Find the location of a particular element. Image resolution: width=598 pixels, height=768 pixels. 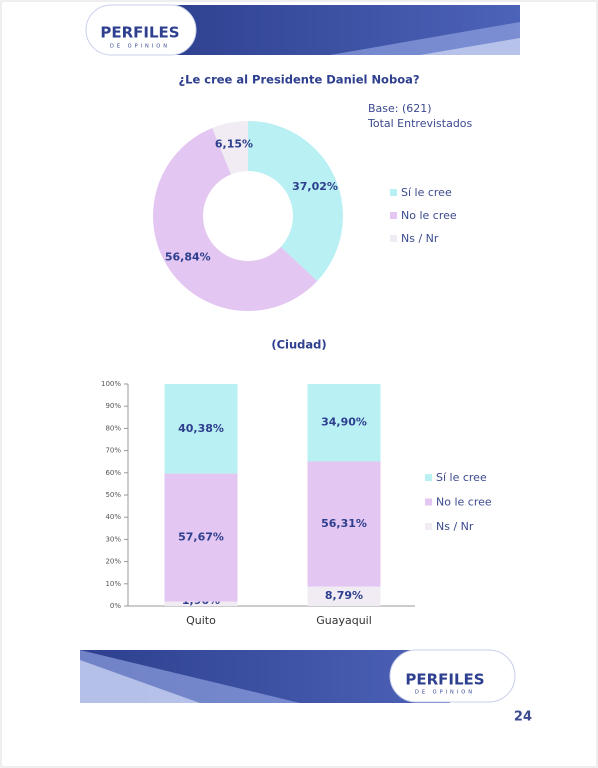

annotation: Total Entrevistados is located at coordinates (420, 123).